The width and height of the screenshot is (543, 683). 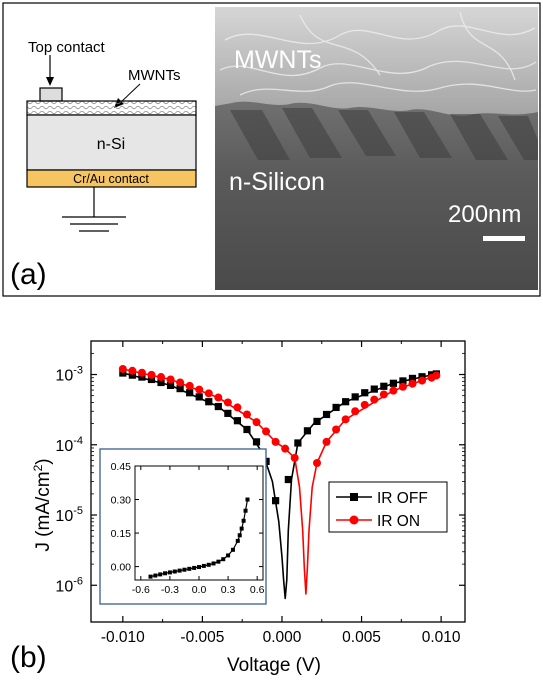 I want to click on n-si-label: n-Si, so click(x=111, y=144).